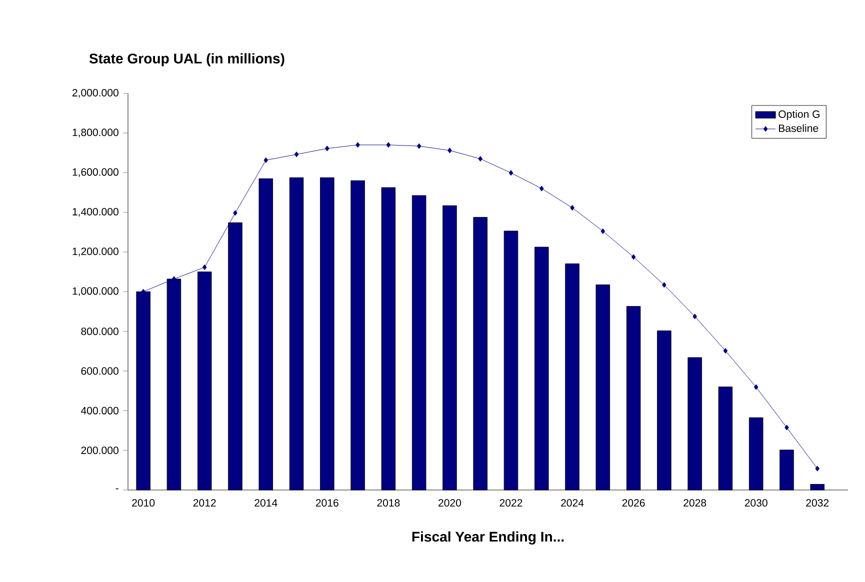 Image resolution: width=865 pixels, height=582 pixels. I want to click on x-tick-label: 2032, so click(817, 503).